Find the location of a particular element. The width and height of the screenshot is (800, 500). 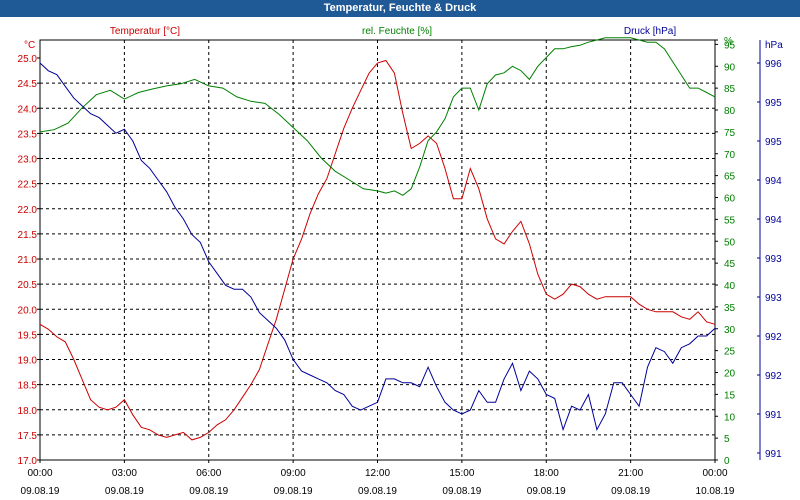

temperature-unit: °C is located at coordinates (29, 45).